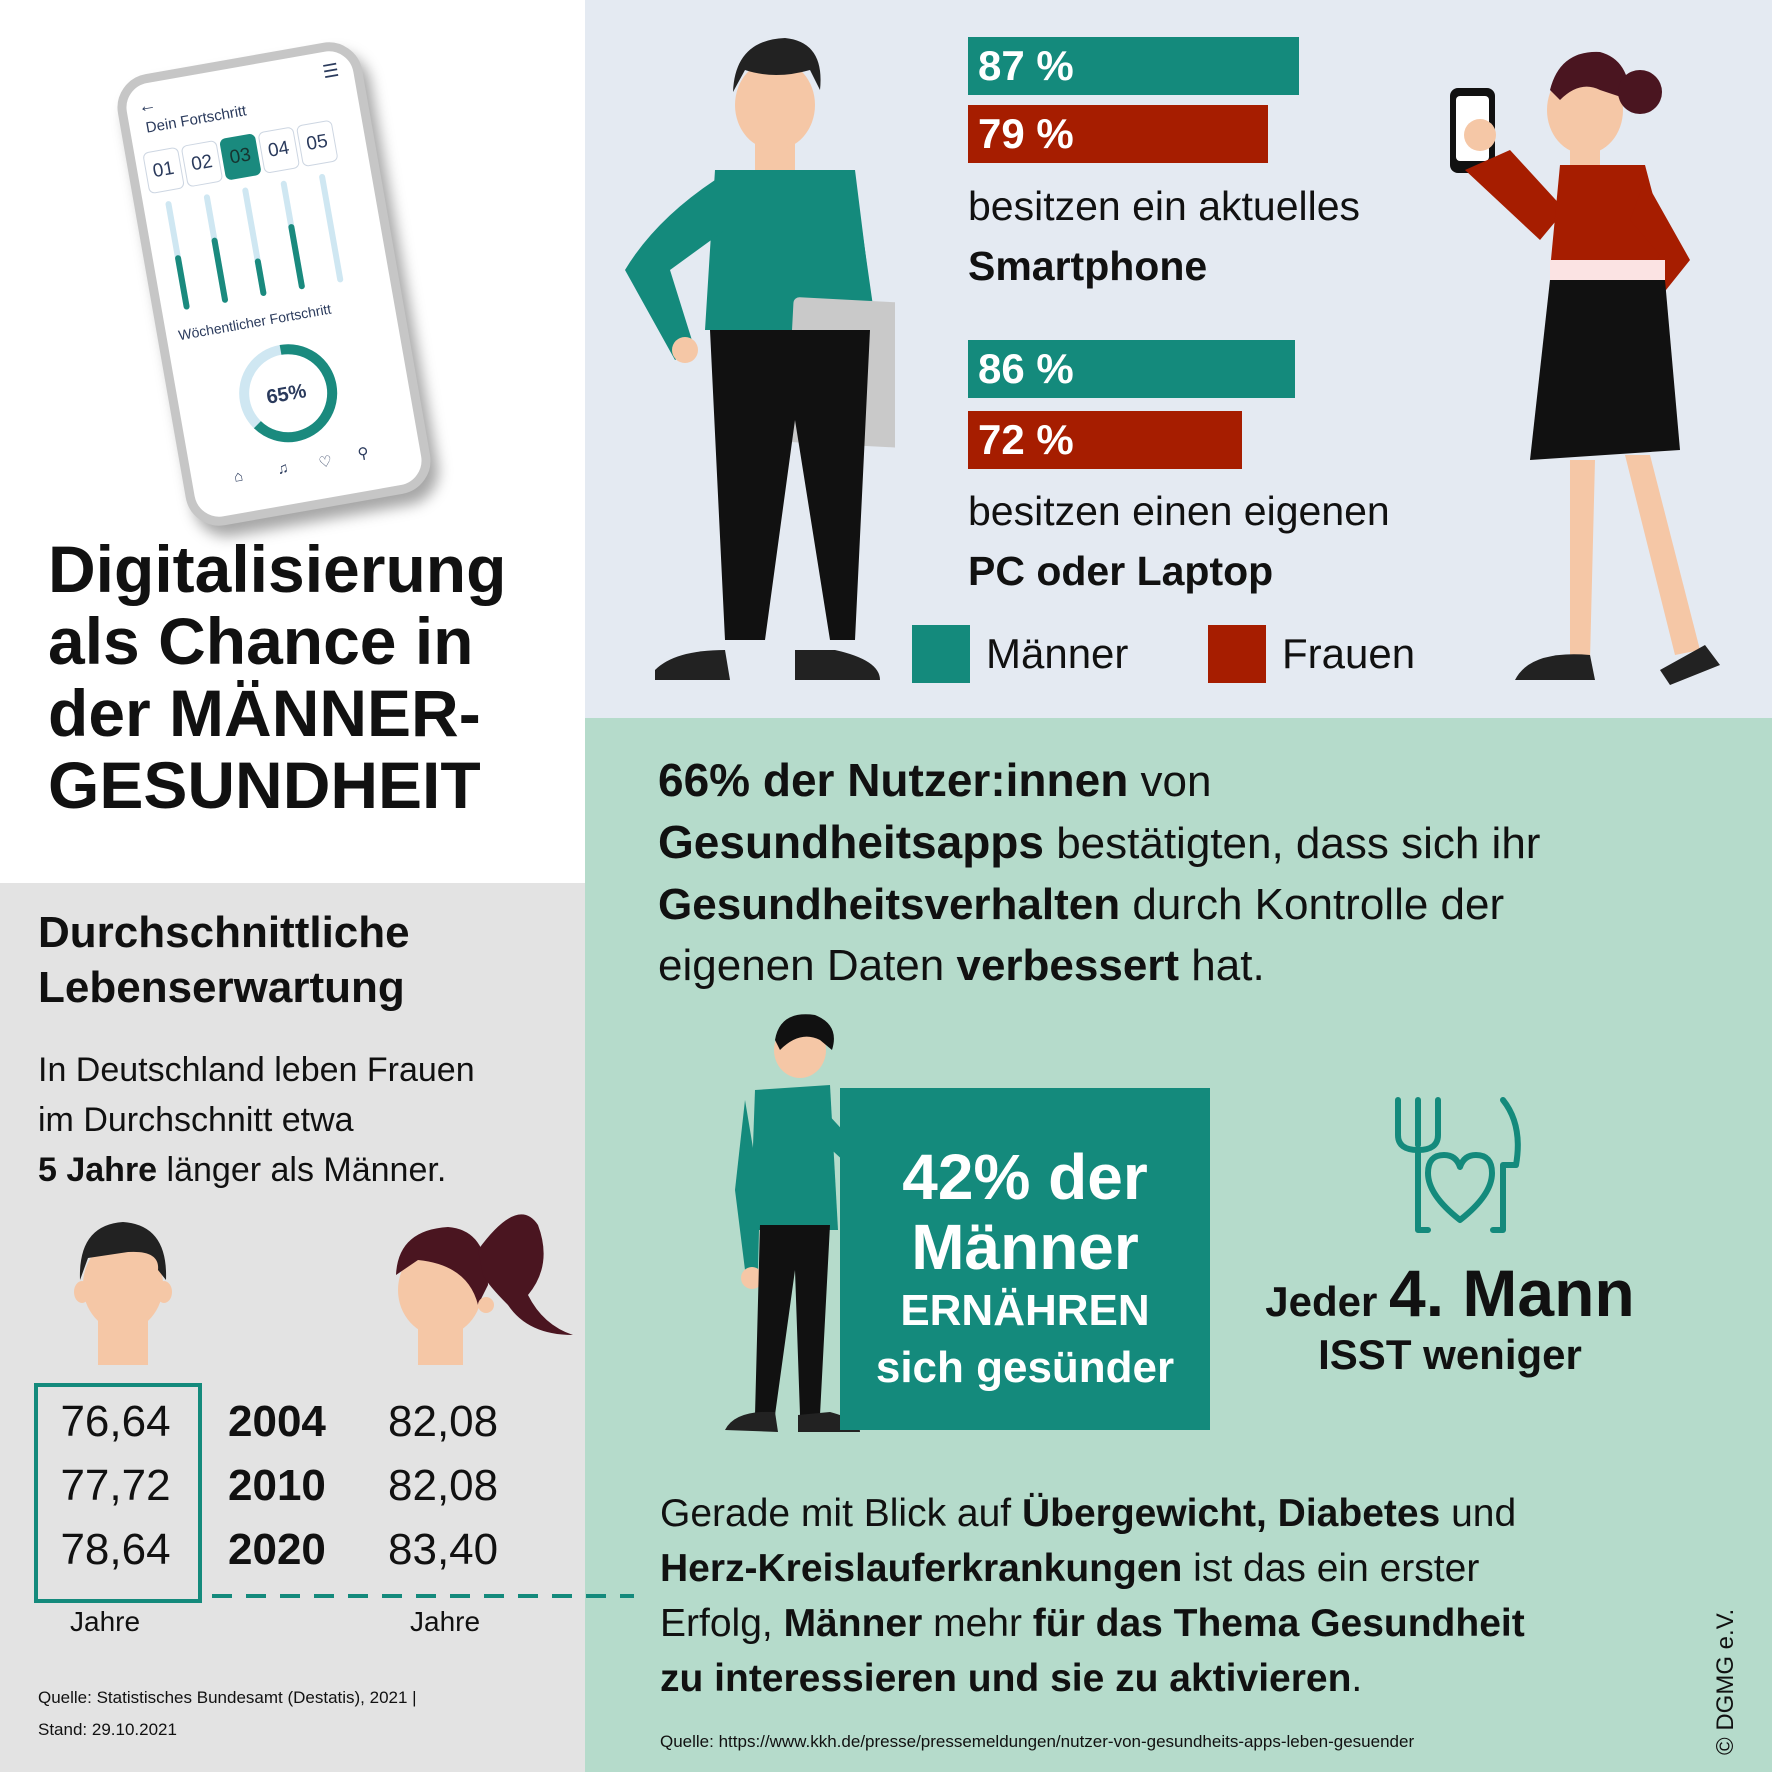  Describe the element at coordinates (123, 1293) in the screenshot. I see `male-head-icon` at that location.